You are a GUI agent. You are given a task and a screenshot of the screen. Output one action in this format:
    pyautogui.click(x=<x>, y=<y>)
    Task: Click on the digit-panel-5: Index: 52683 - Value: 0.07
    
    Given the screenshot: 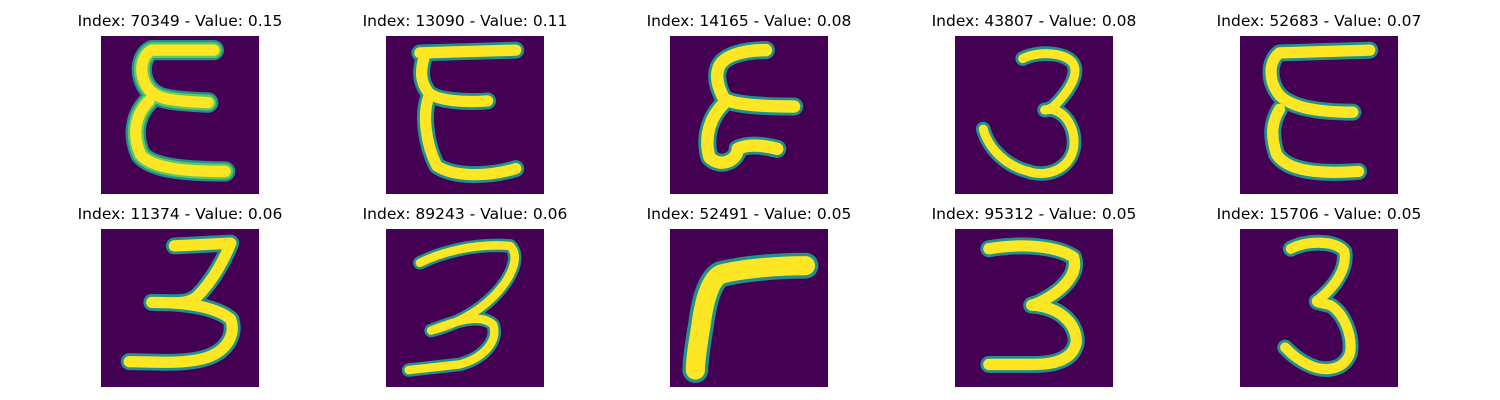 What is the action you would take?
    pyautogui.click(x=1319, y=106)
    